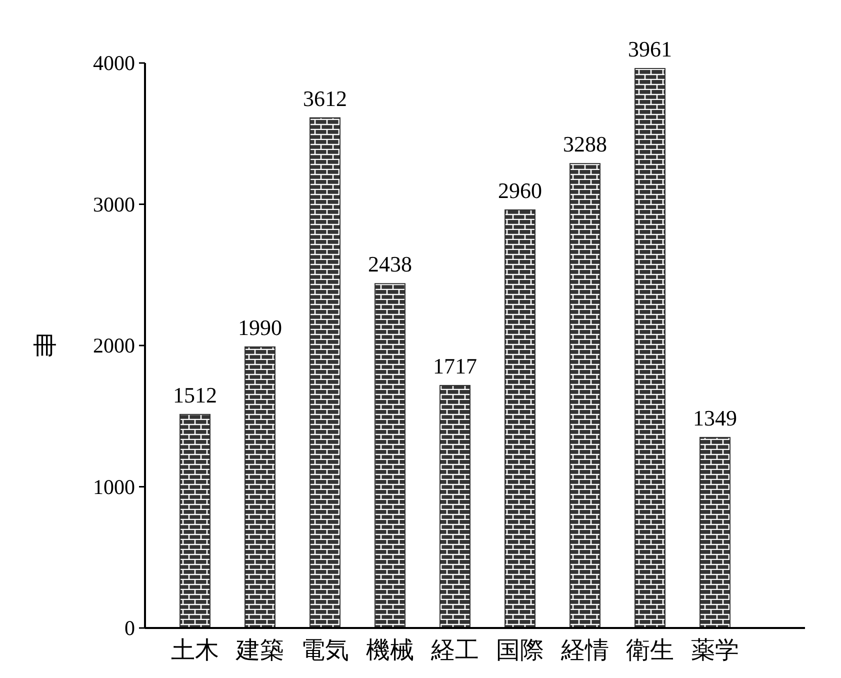 The width and height of the screenshot is (841, 678). What do you see at coordinates (520, 190) in the screenshot?
I see `data-label: 2960` at bounding box center [520, 190].